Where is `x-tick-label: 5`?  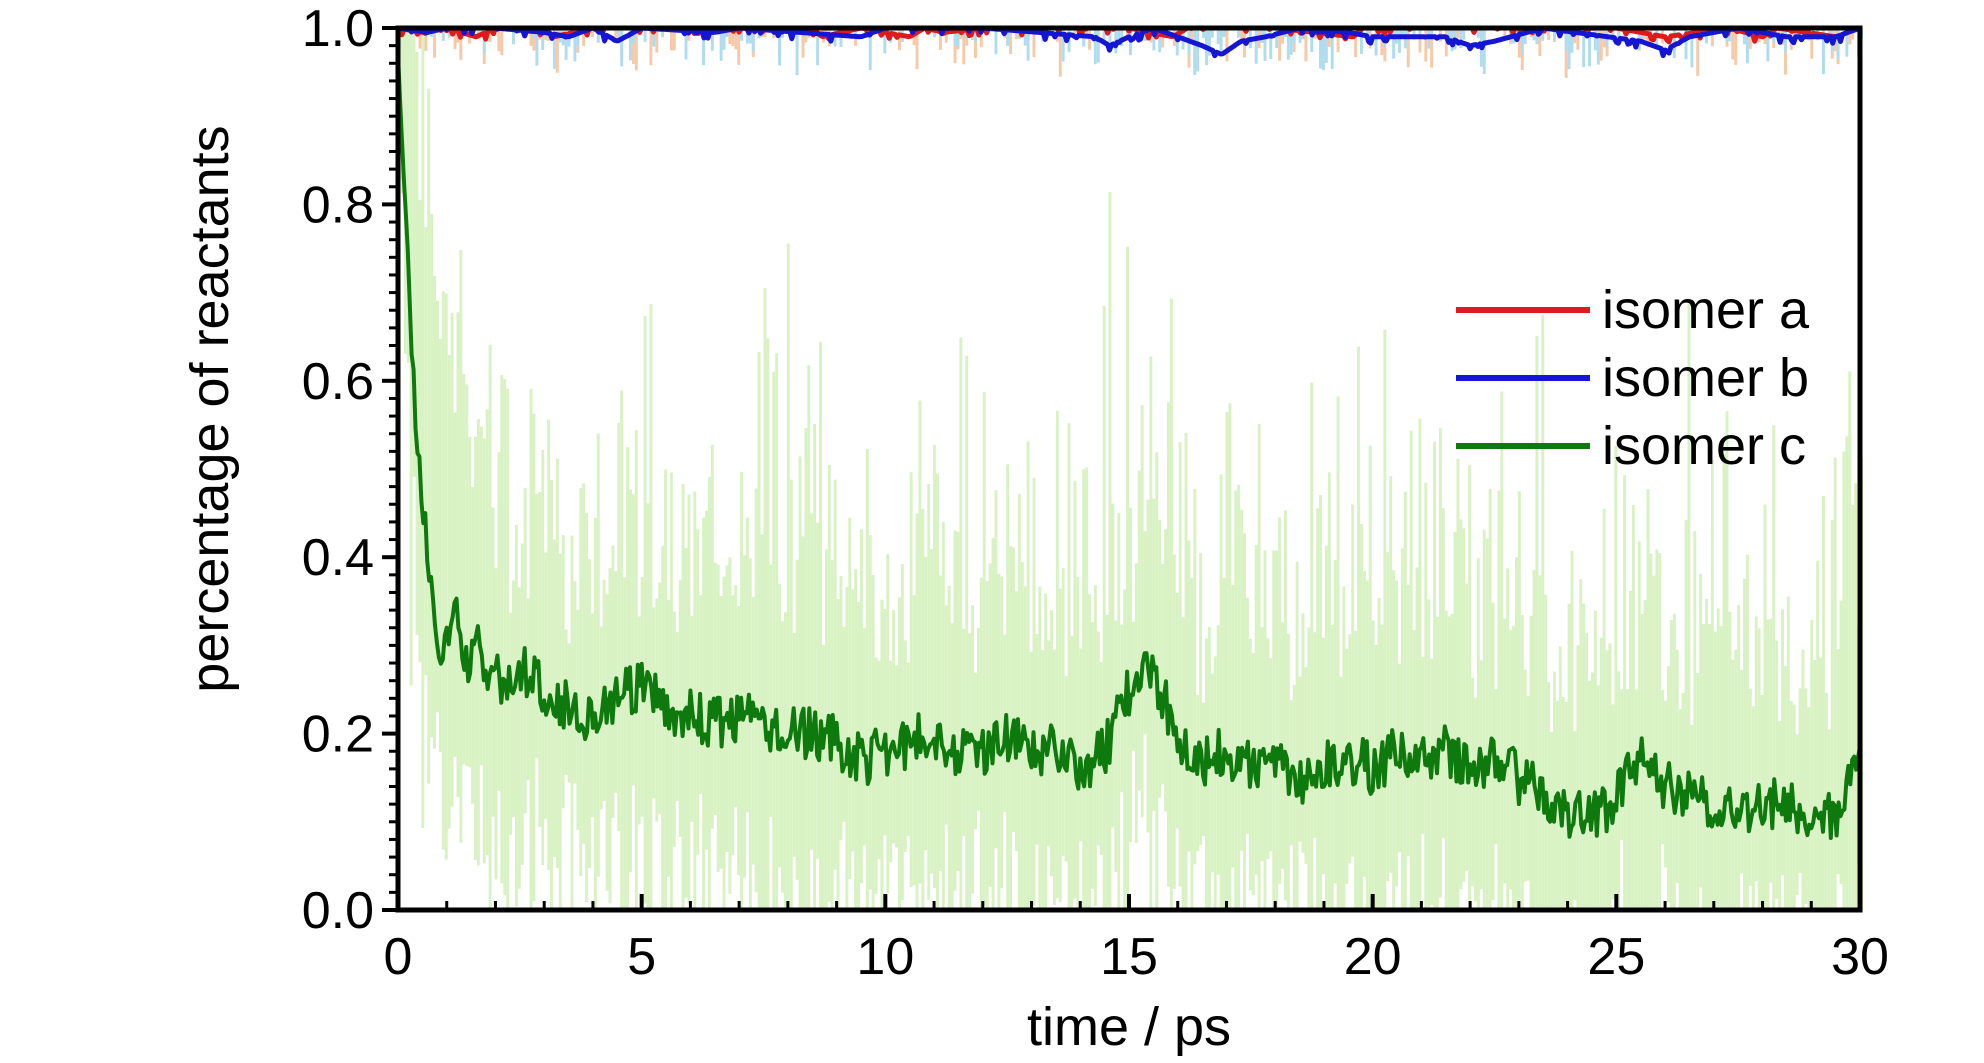 x-tick-label: 5 is located at coordinates (641, 957).